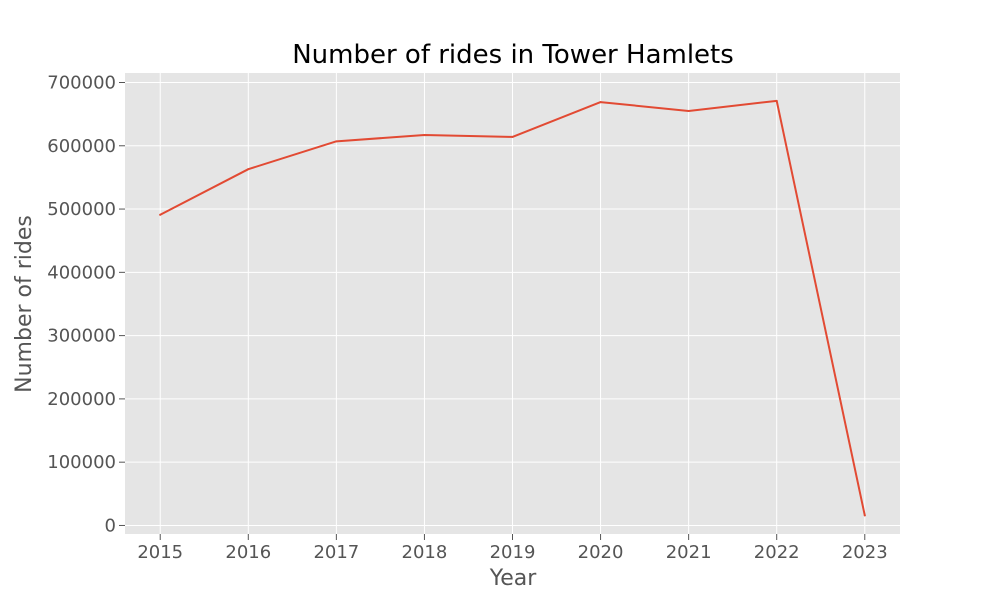  Describe the element at coordinates (336, 552) in the screenshot. I see `x-tick-label: 2017` at that location.